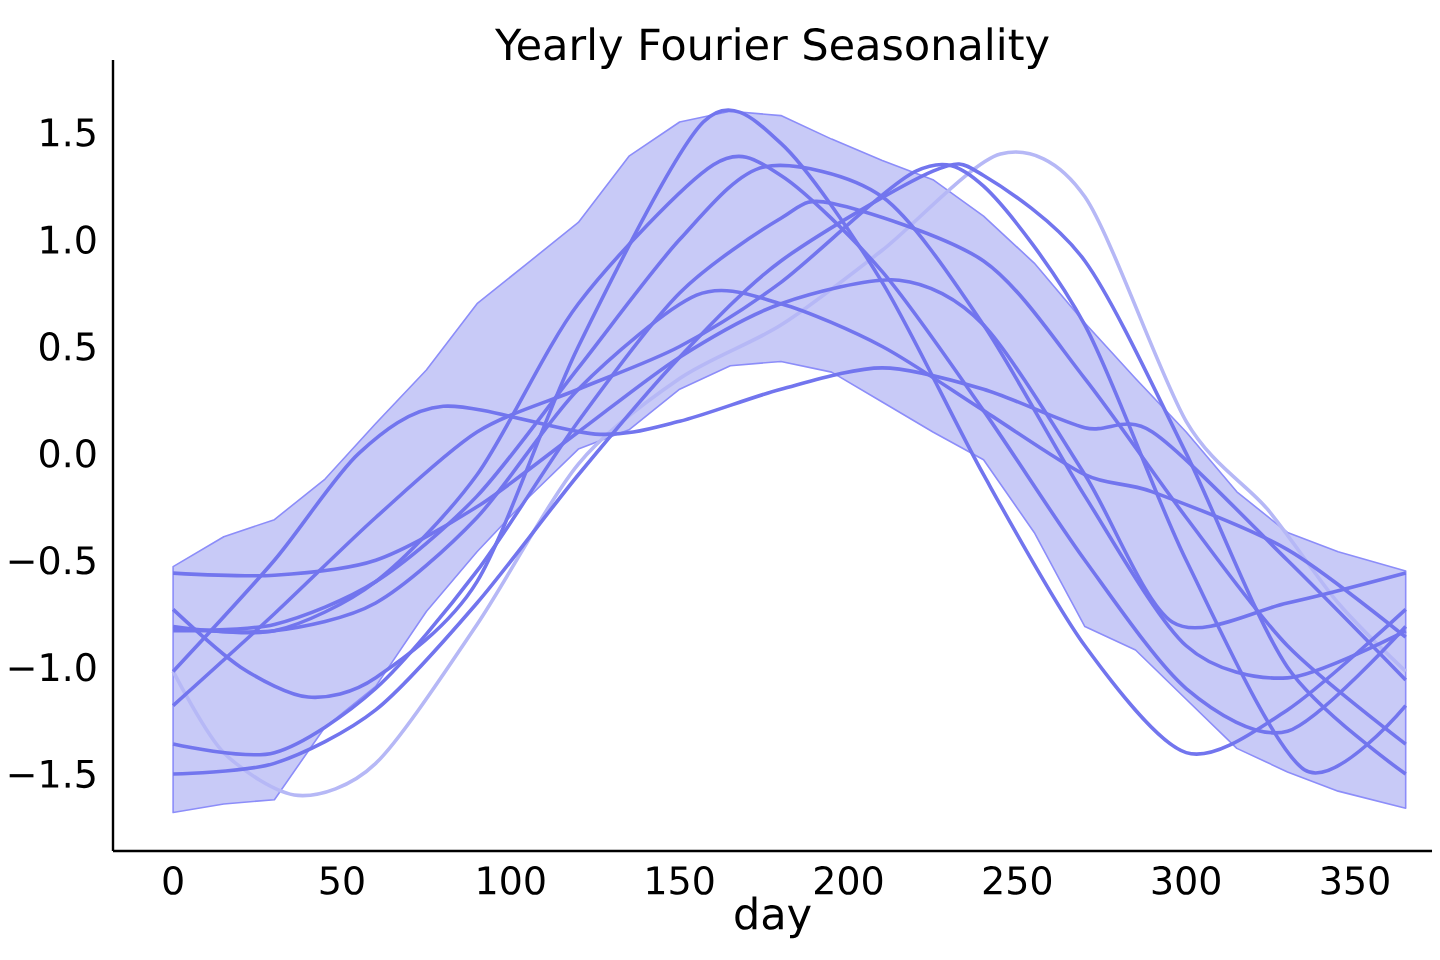 This screenshot has height=960, width=1440. Describe the element at coordinates (849, 880) in the screenshot. I see `x-tick-label: 200` at that location.